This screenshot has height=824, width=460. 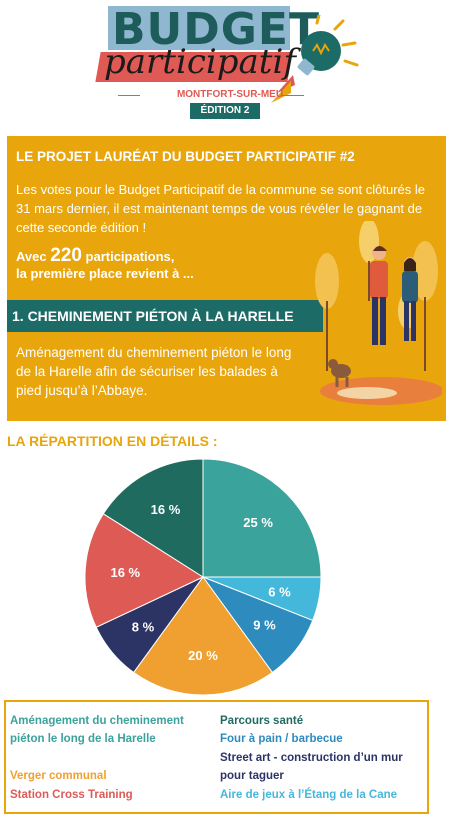 What do you see at coordinates (71, 795) in the screenshot?
I see `legend-item-cross-training: Station Cross Training` at bounding box center [71, 795].